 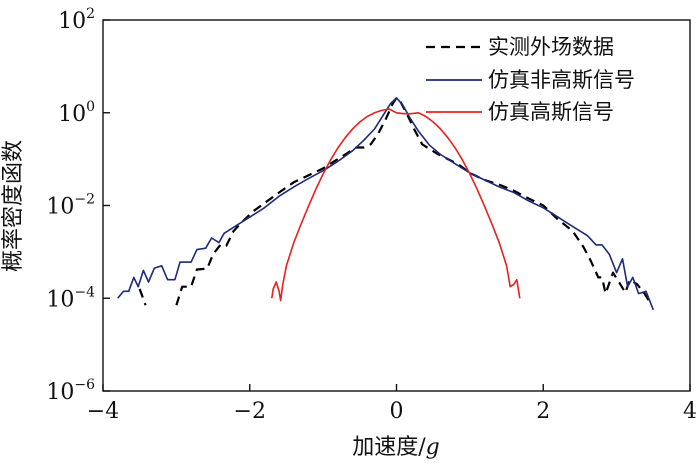 What do you see at coordinates (690, 411) in the screenshot?
I see `x-tick-label: 4` at bounding box center [690, 411].